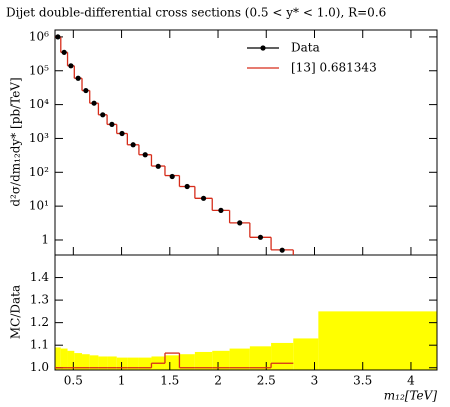 Image resolution: width=450 pixels, height=407 pixels. What do you see at coordinates (39, 172) in the screenshot?
I see `y-tick-label: 10²` at bounding box center [39, 172].